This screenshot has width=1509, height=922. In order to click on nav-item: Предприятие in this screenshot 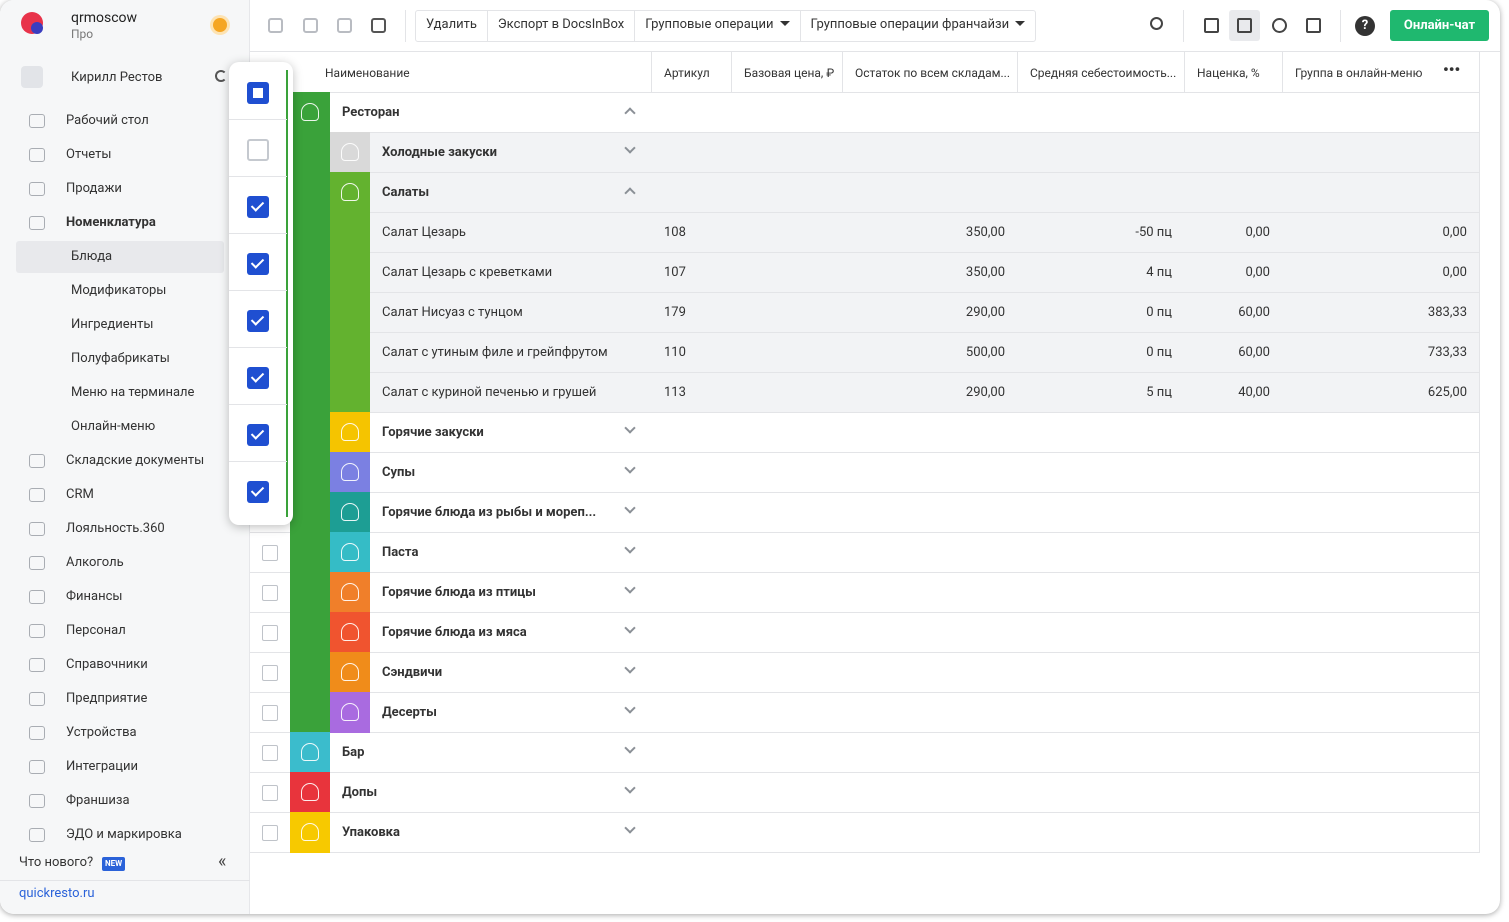, I will do `click(106, 699)`.